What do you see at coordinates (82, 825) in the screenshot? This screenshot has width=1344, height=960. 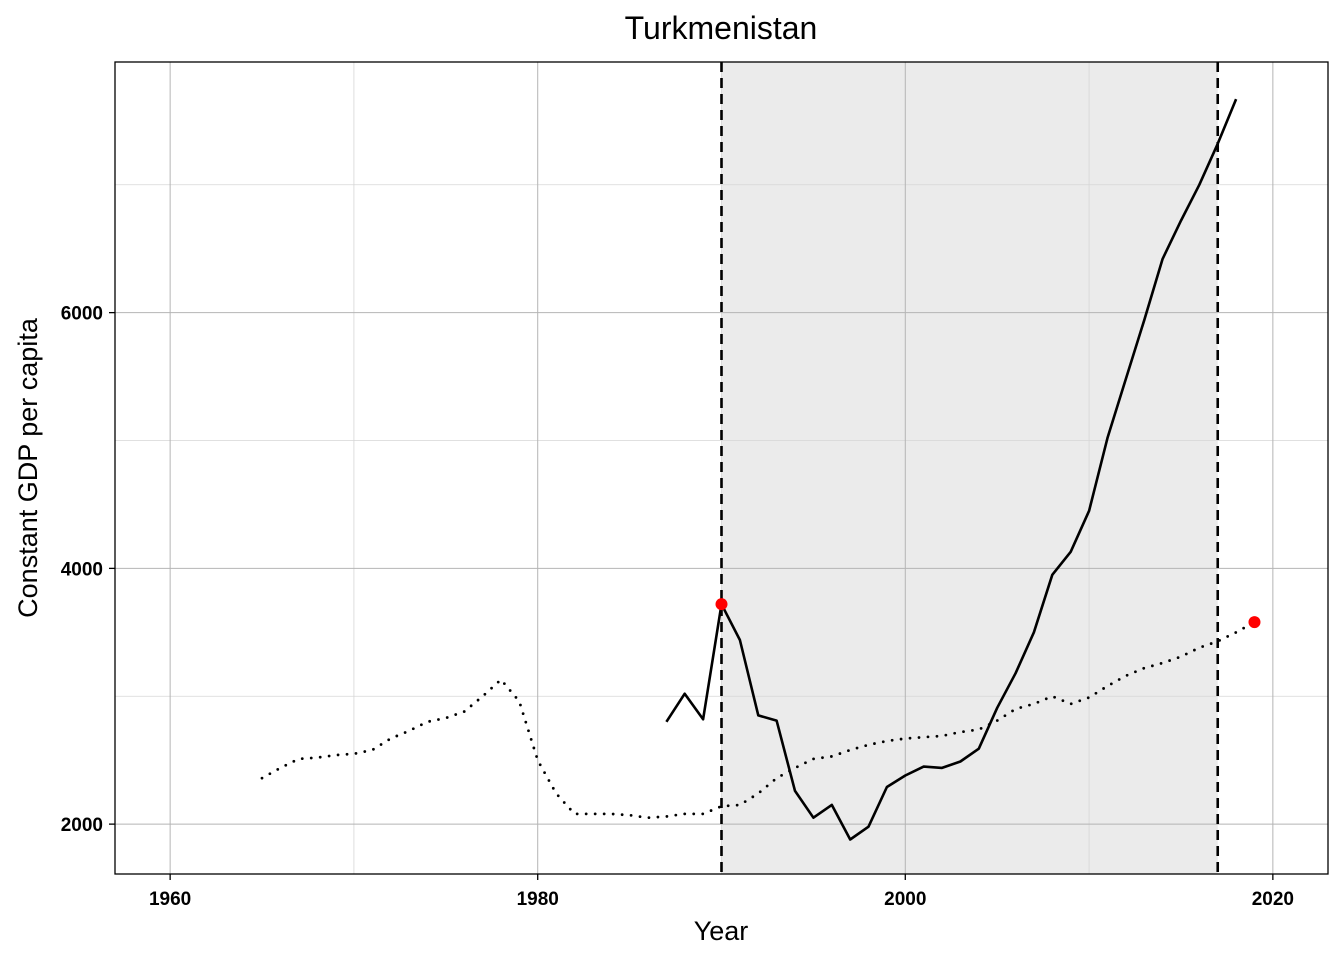 I see `y-tick-label: 2000` at bounding box center [82, 825].